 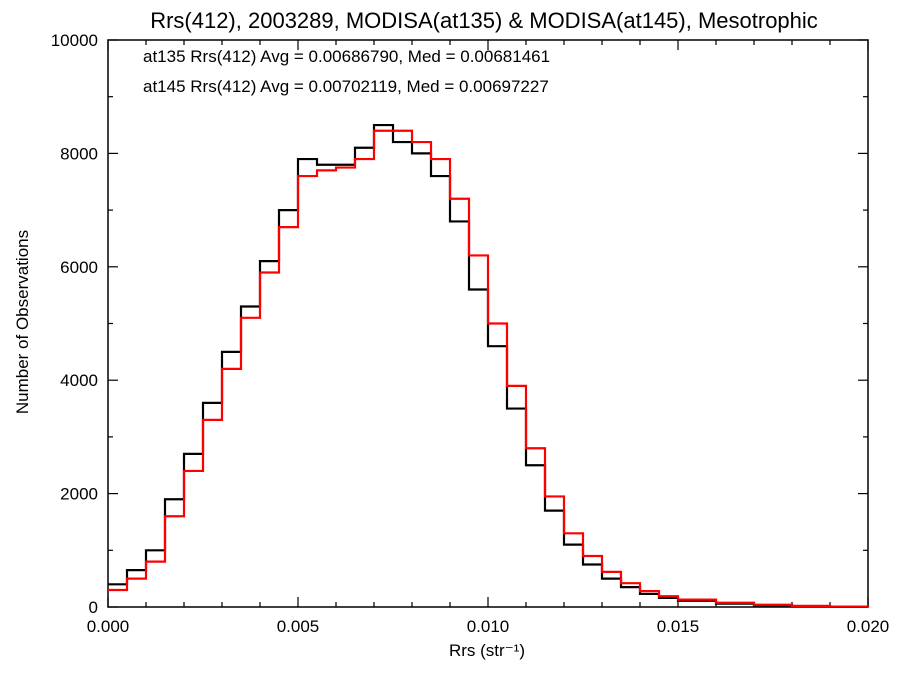 What do you see at coordinates (79, 380) in the screenshot?
I see `y-tick-label: 4000` at bounding box center [79, 380].